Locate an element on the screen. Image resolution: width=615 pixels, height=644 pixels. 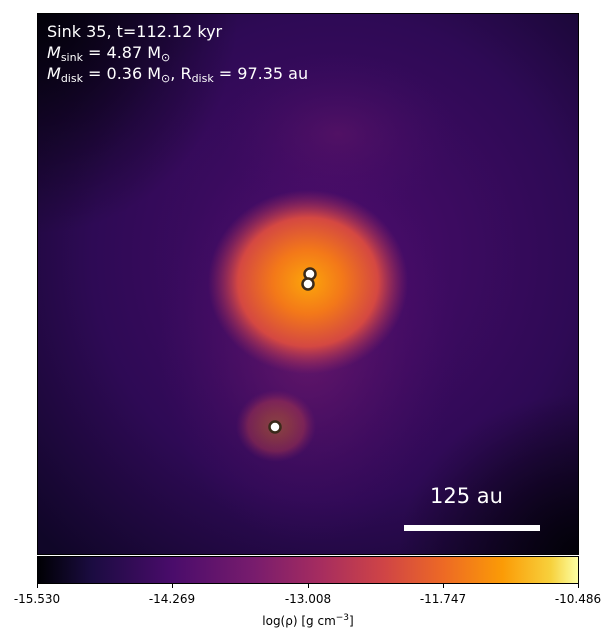
sink-mass-symbol: M is located at coordinates (54, 52).